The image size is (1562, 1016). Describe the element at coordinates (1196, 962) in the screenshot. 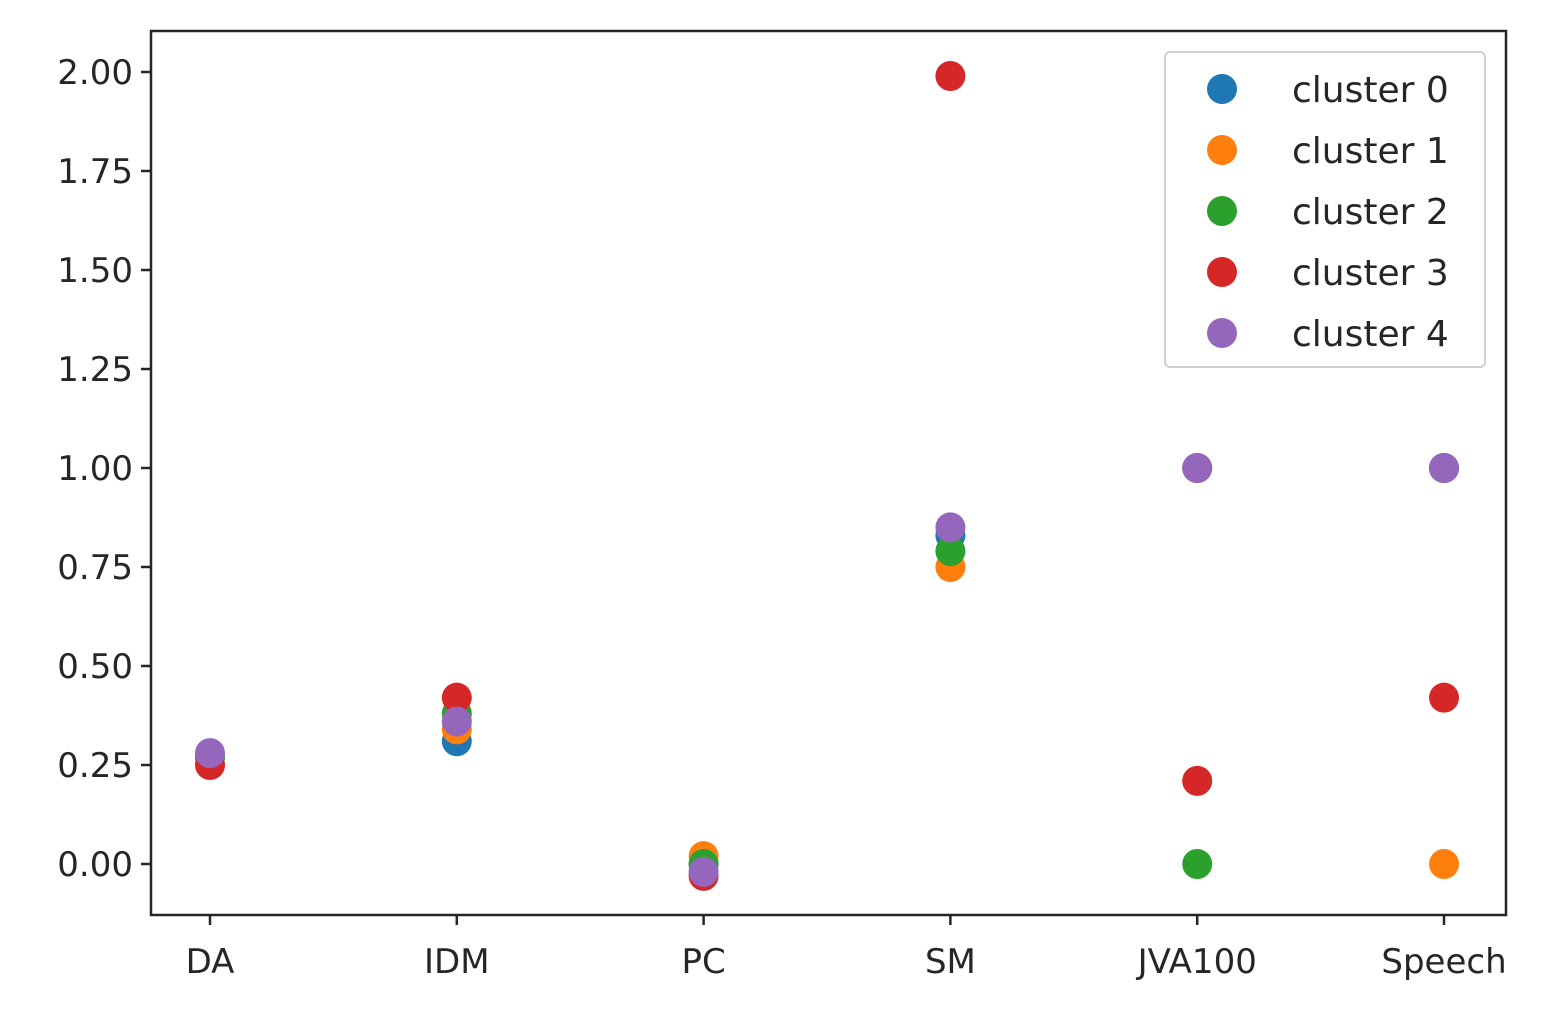

I see `x-tick-label: JVA100` at that location.